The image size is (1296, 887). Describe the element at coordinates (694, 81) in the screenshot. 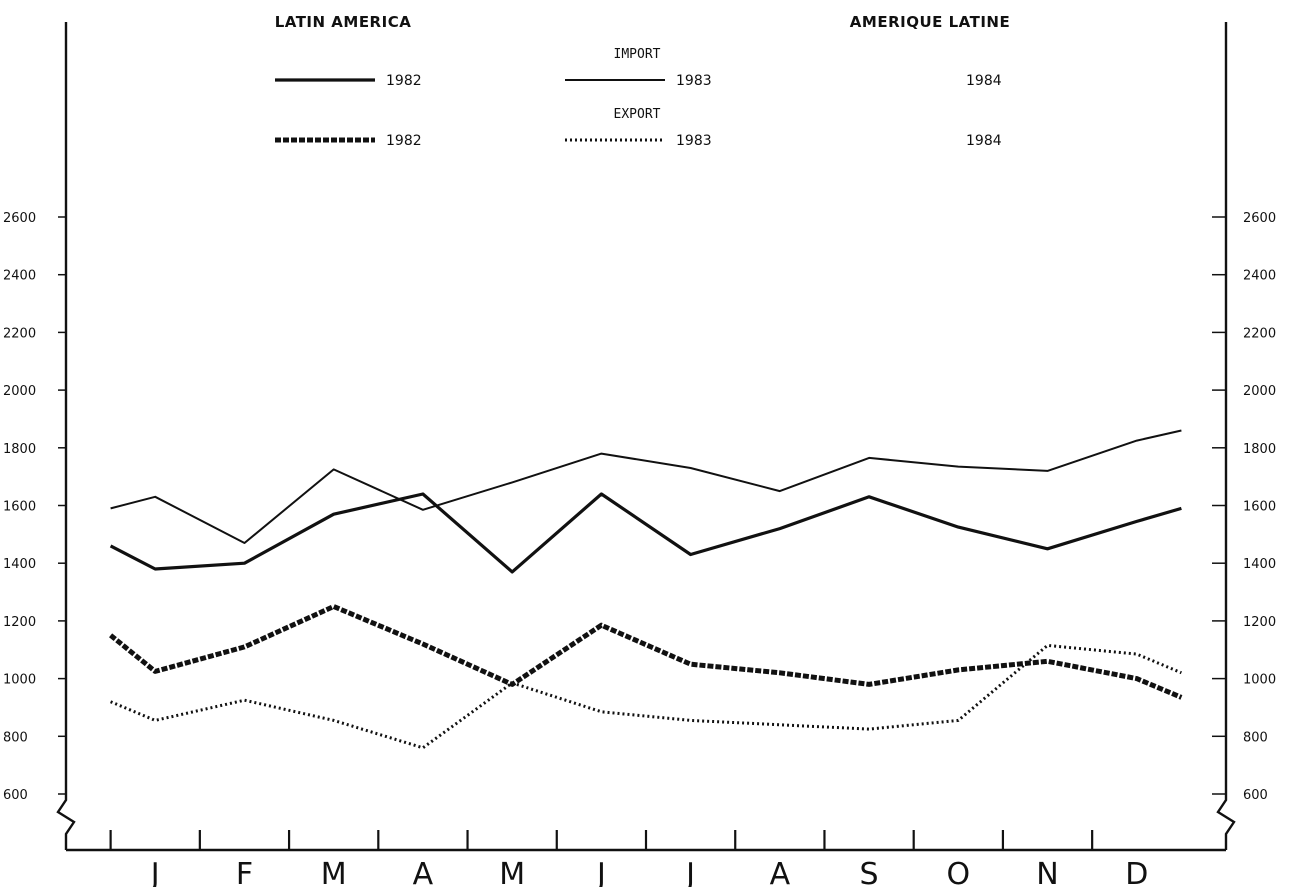

I see `legend-label-import-1983: 1983` at that location.